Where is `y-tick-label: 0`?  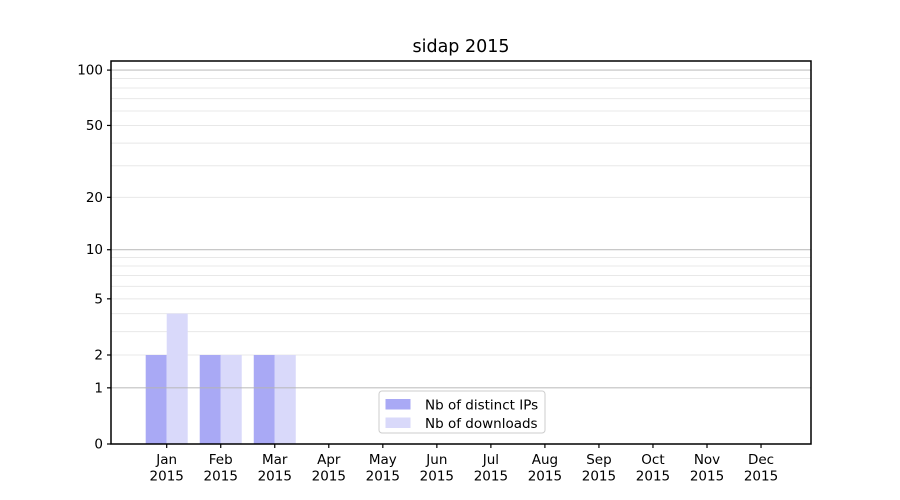 y-tick-label: 0 is located at coordinates (98, 445).